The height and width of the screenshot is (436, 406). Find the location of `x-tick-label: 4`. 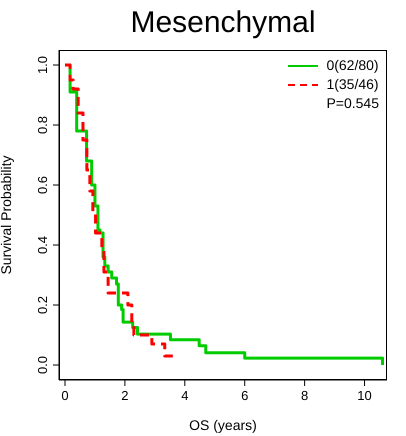

x-tick-label: 4 is located at coordinates (184, 395).